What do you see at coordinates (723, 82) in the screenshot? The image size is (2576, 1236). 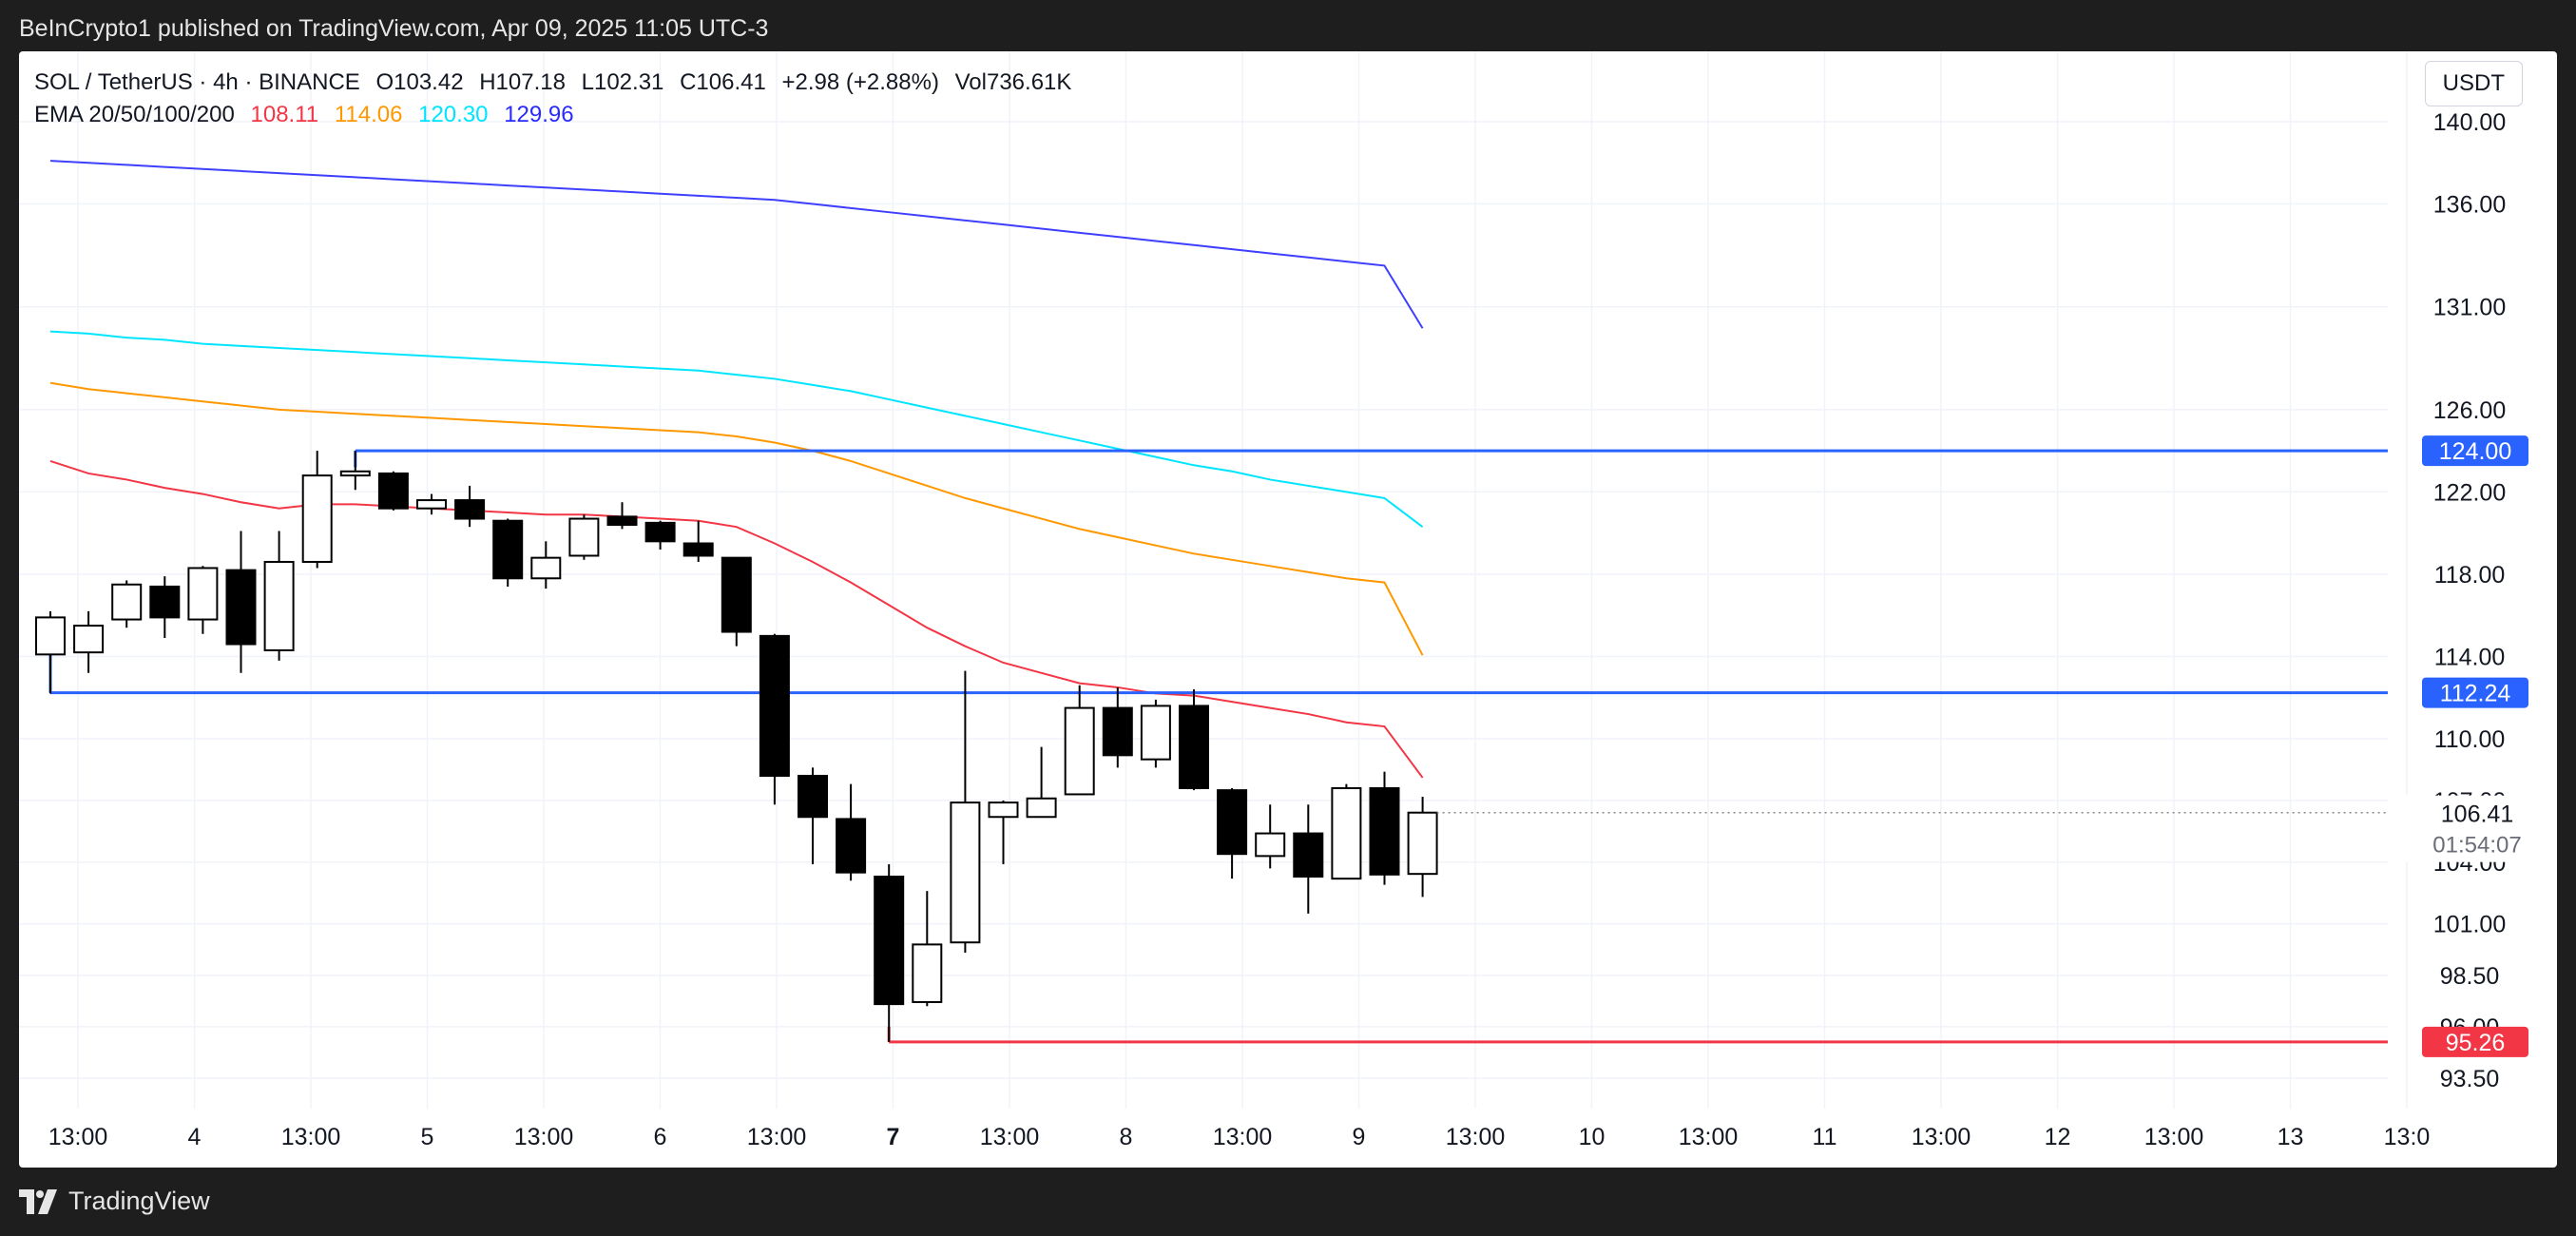 I see `ohlc-close: C106.41` at bounding box center [723, 82].